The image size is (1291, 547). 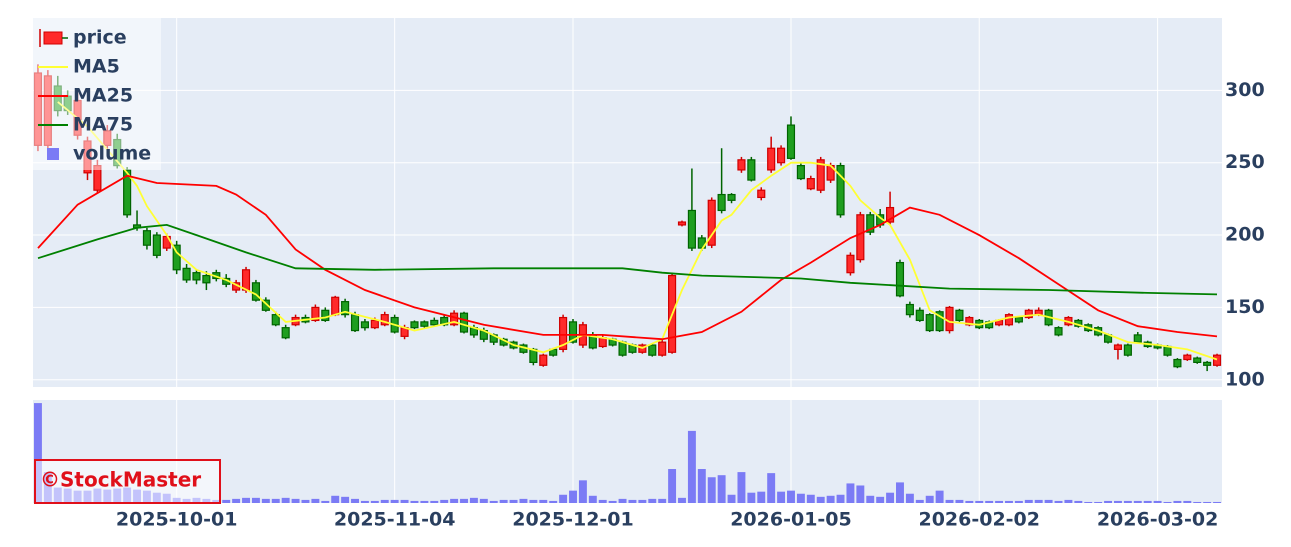 I want to click on legend-label: MA25, so click(x=103, y=96).